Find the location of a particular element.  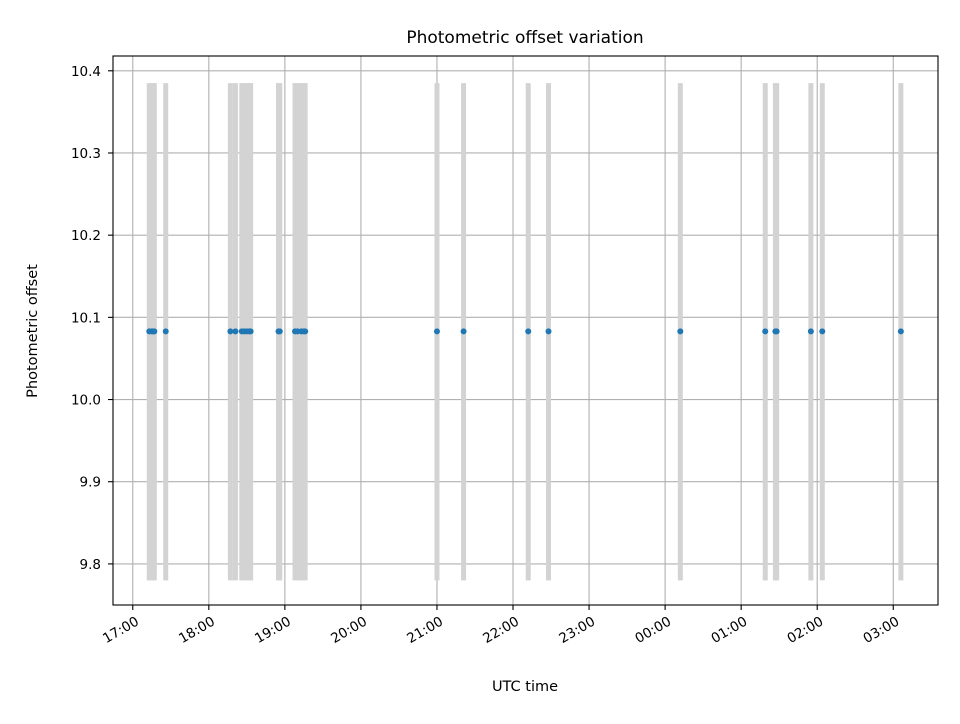

data-points is located at coordinates (525, 331).